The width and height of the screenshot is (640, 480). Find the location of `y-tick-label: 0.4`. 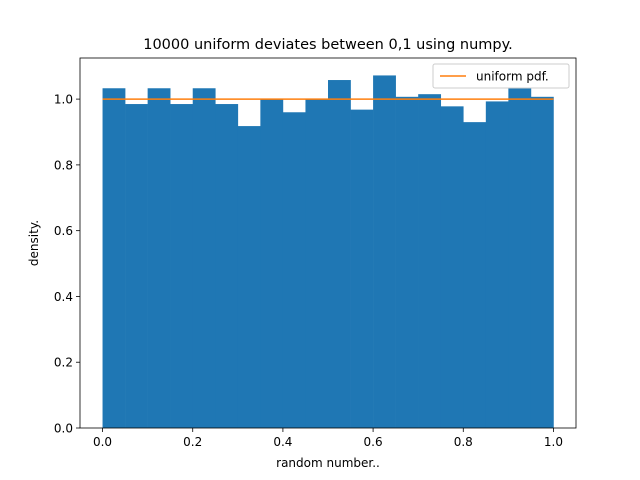

y-tick-label: 0.4 is located at coordinates (63, 297).